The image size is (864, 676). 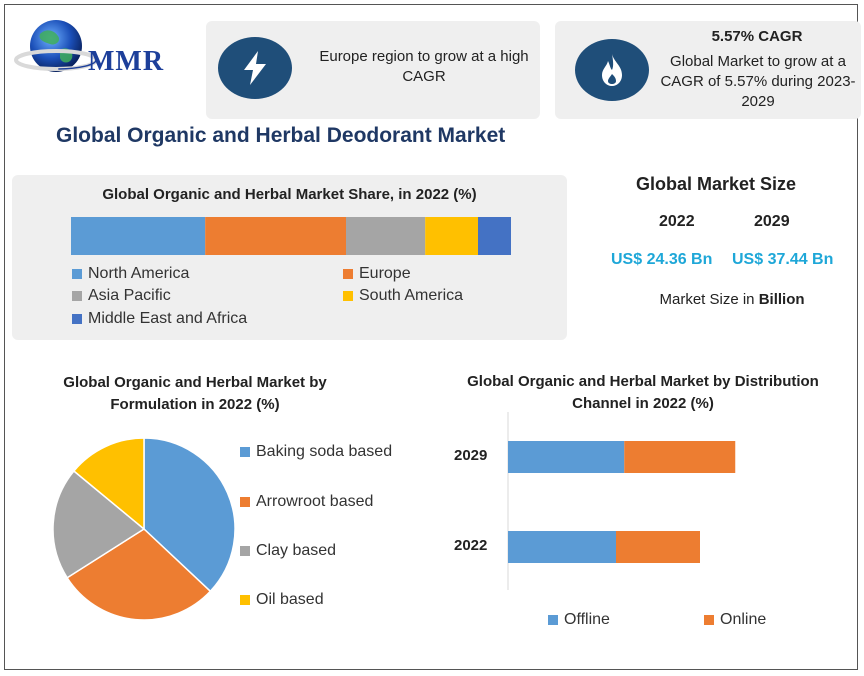 I want to click on card-cagr-heading: 5.57% CAGR, so click(x=757, y=36).